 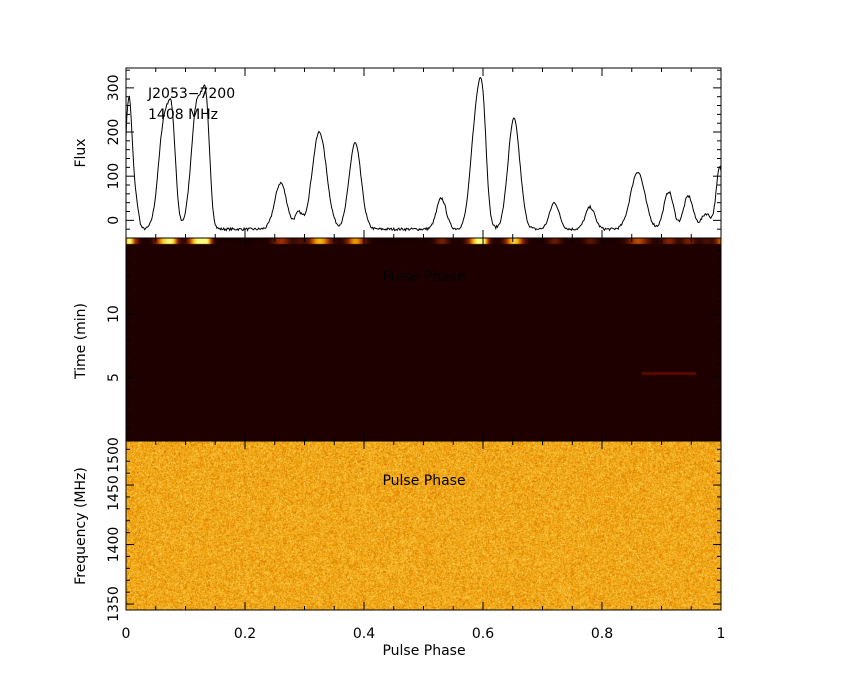 What do you see at coordinates (114, 455) in the screenshot?
I see `y-tick-label: 1500` at bounding box center [114, 455].